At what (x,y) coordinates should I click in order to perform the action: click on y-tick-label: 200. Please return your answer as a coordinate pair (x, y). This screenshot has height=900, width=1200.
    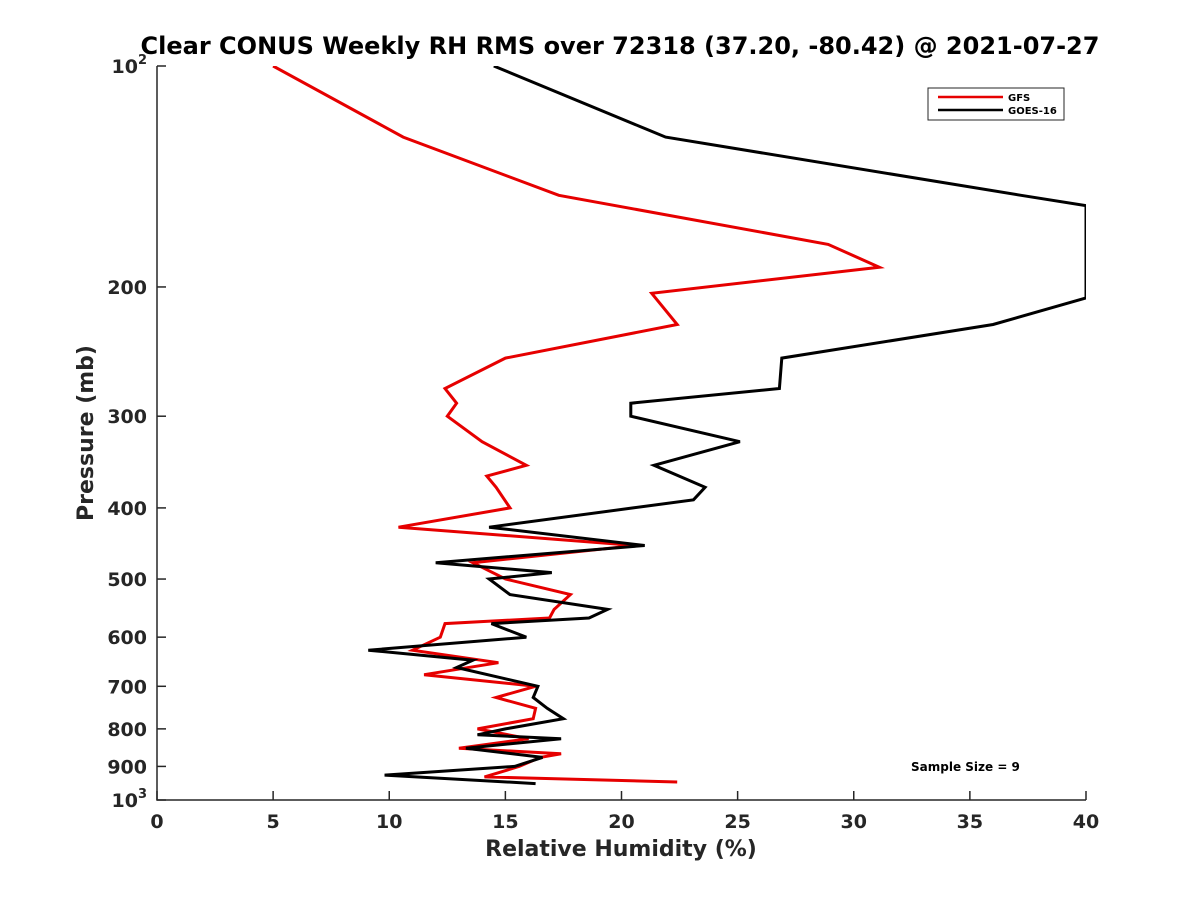
    Looking at the image, I should click on (127, 288).